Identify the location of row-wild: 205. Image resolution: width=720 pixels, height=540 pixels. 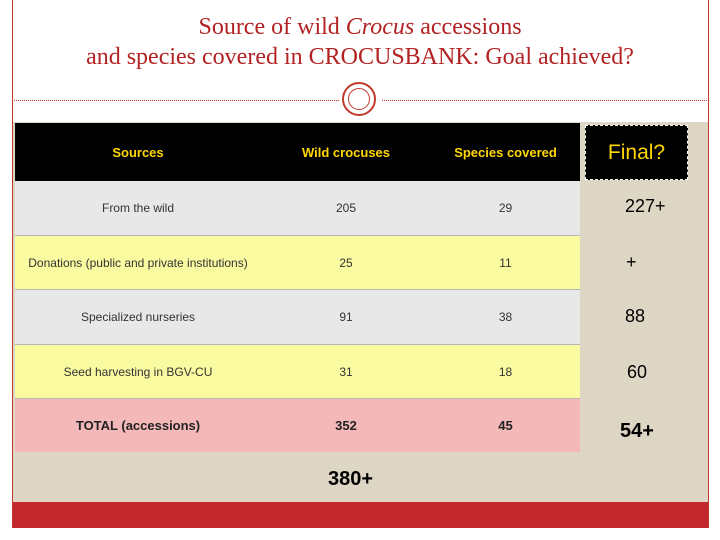
(346, 208).